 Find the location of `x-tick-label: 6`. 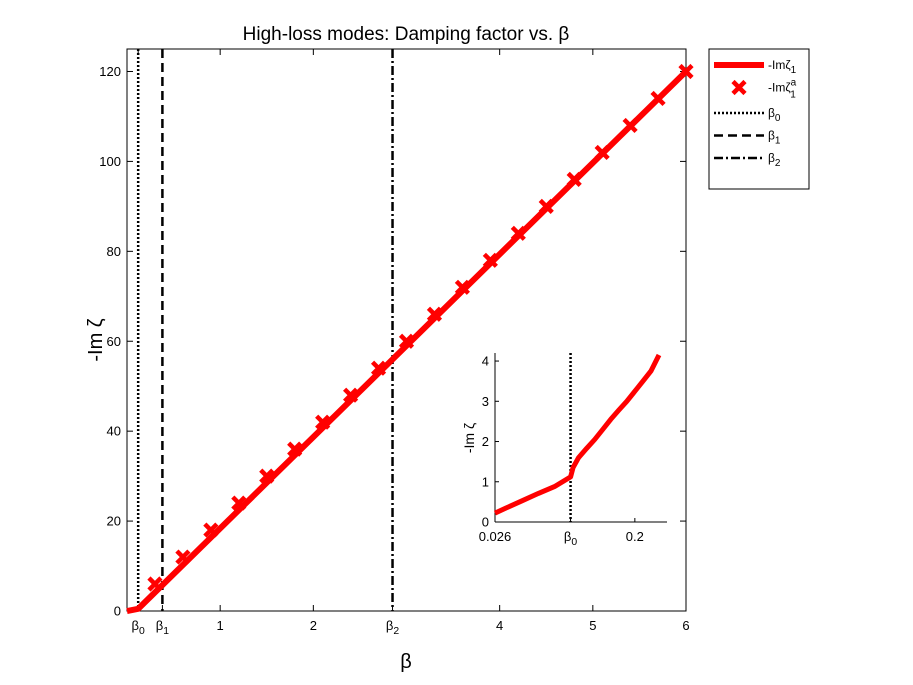

x-tick-label: 6 is located at coordinates (685, 625).